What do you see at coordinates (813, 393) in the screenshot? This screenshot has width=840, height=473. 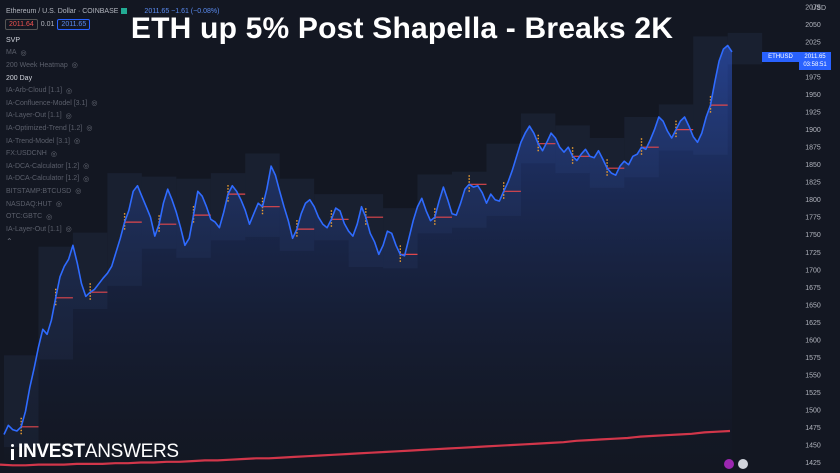 I see `y-tick-label: 1525` at bounding box center [813, 393].